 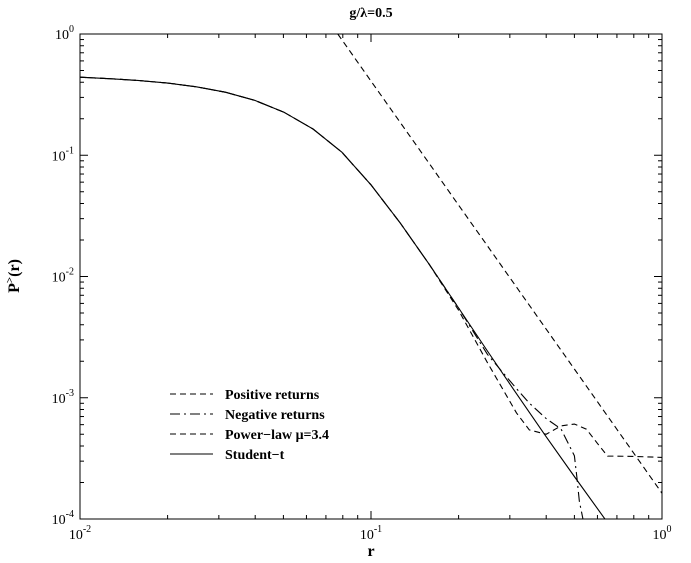 I want to click on x-tick-label: 10⁻¹, so click(x=371, y=533).